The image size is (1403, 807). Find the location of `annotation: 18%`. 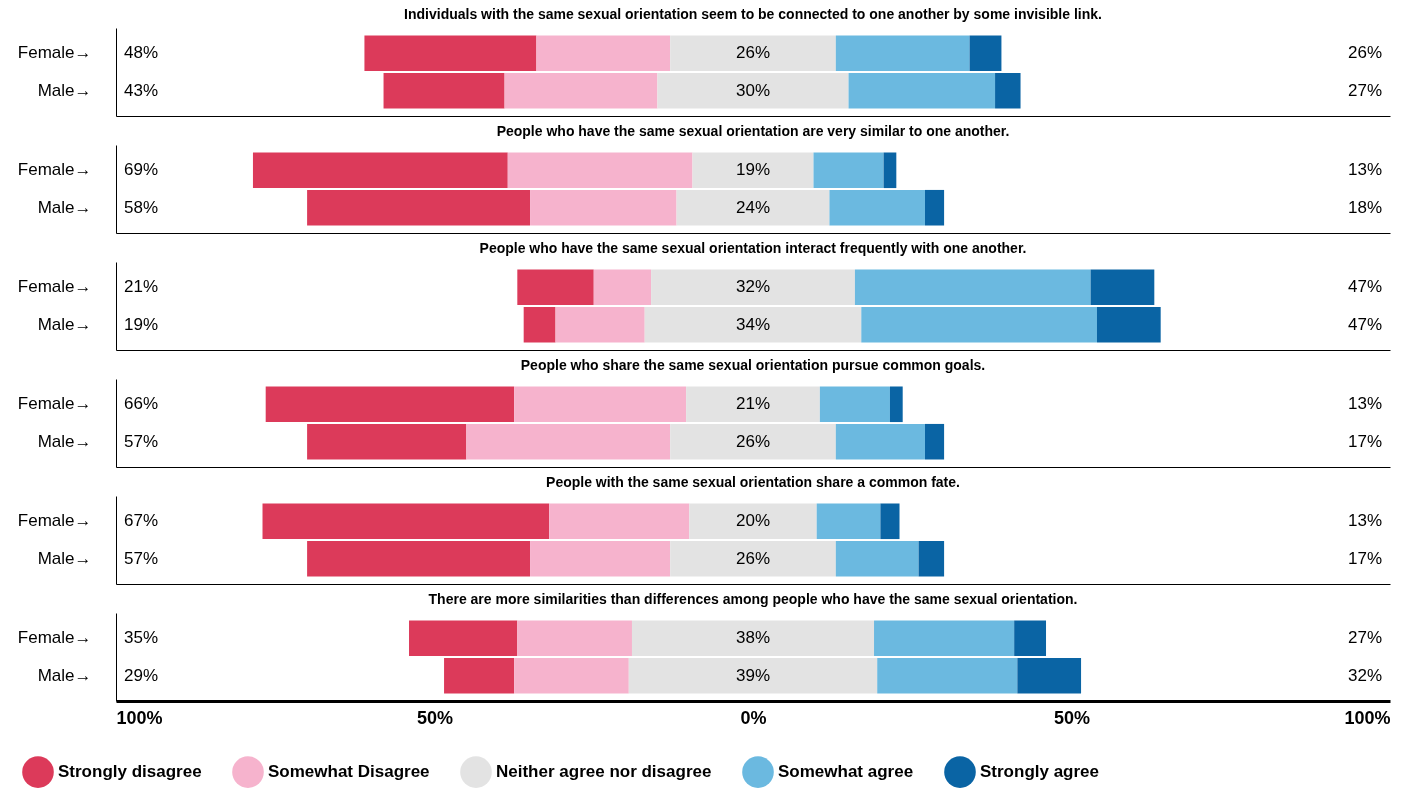

annotation: 18% is located at coordinates (1364, 207).